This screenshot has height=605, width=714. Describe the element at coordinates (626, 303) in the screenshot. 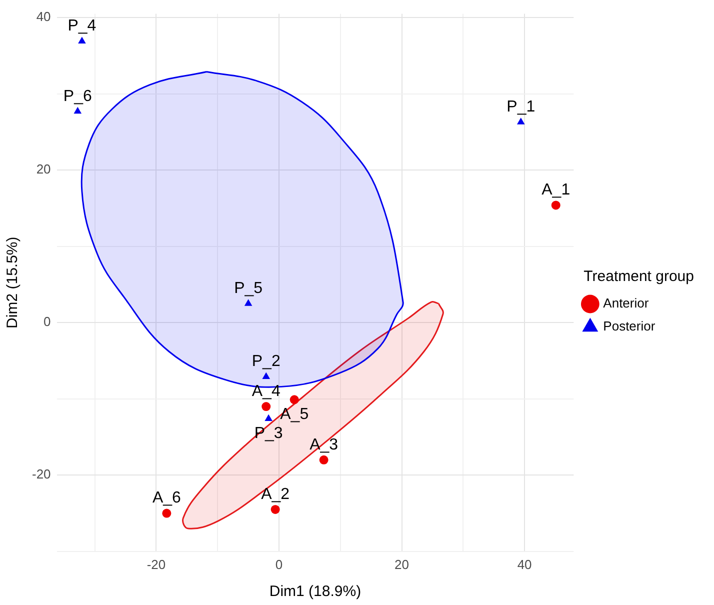

I see `legend-label: Anterior` at that location.